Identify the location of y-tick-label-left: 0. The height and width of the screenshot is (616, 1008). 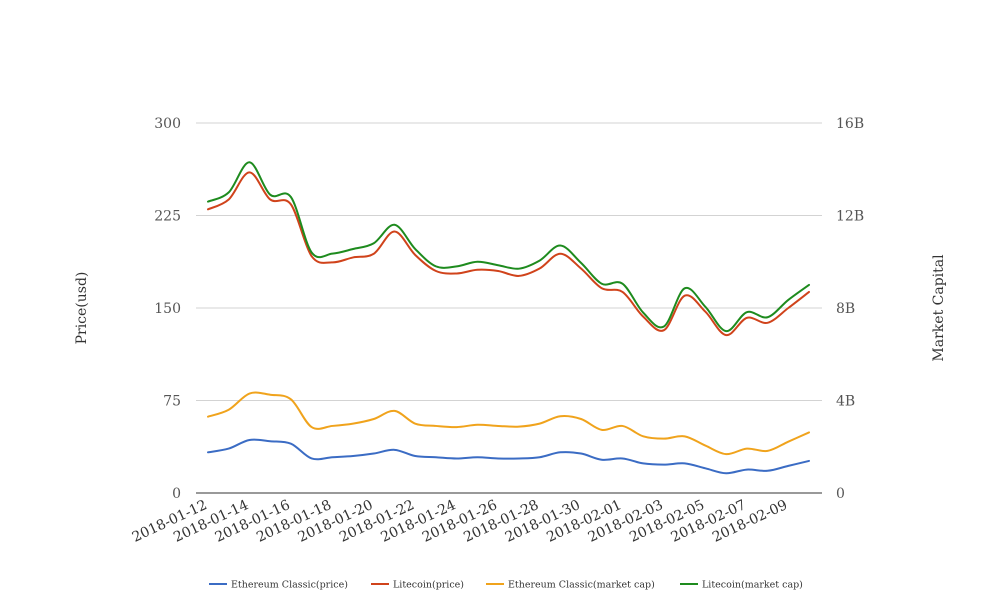
(176, 494).